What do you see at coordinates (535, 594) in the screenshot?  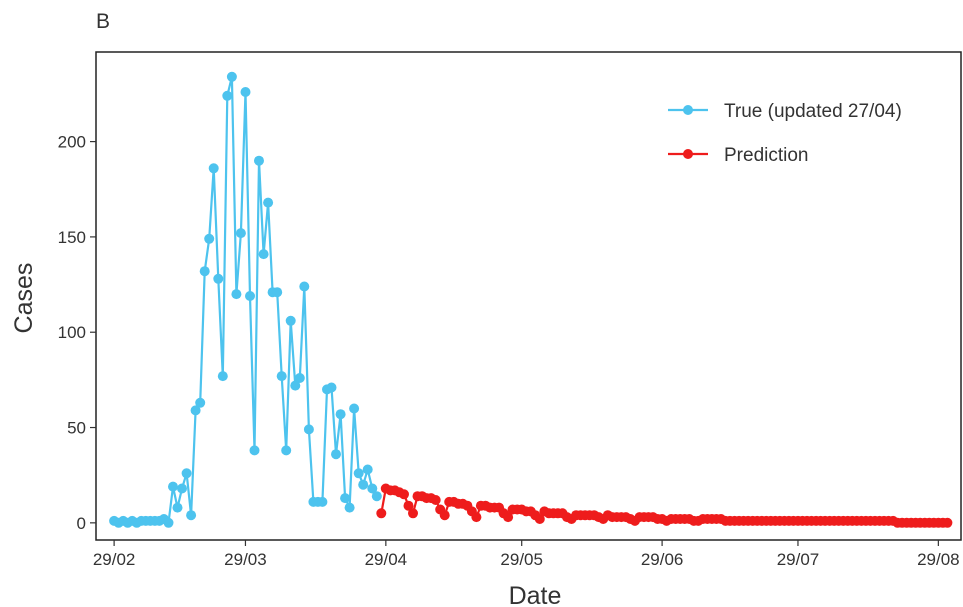 I see `x-axis-label: Date` at bounding box center [535, 594].